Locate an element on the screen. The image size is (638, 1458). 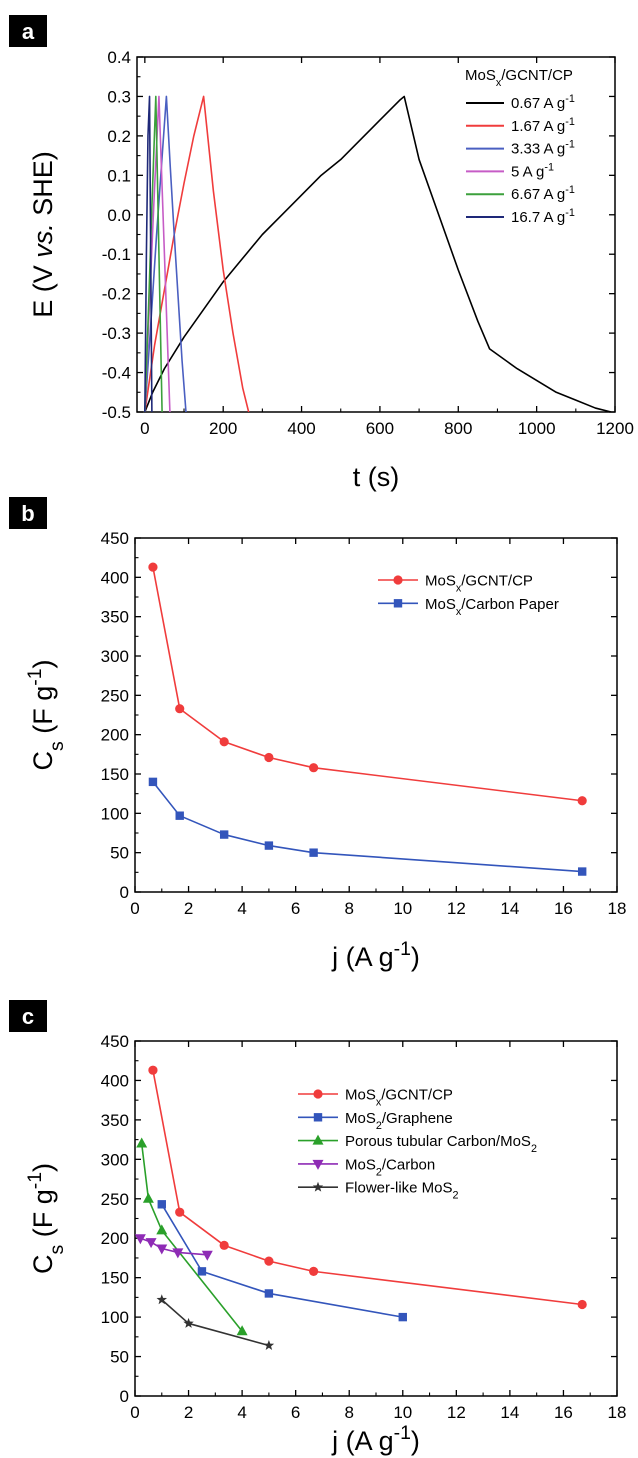
y-tick-label: 450 is located at coordinates (115, 538).